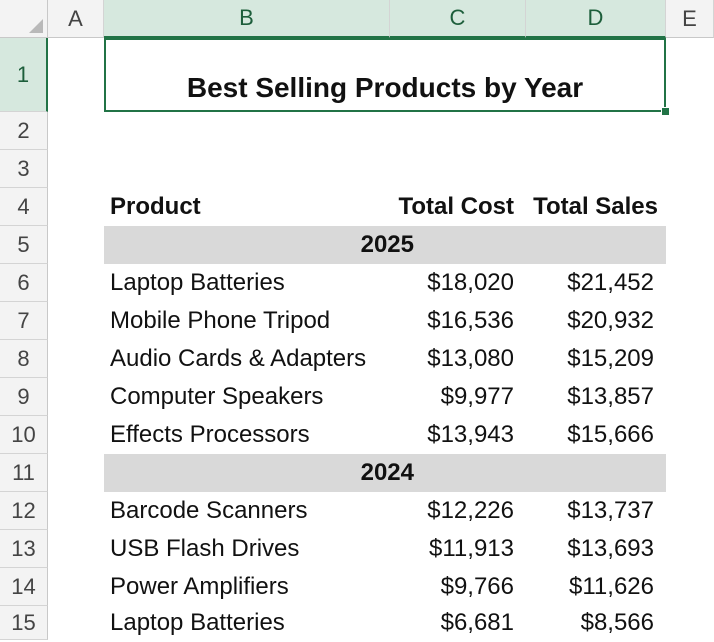 Image resolution: width=714 pixels, height=642 pixels. What do you see at coordinates (470, 320) in the screenshot?
I see `cost-cell: $16,536` at bounding box center [470, 320].